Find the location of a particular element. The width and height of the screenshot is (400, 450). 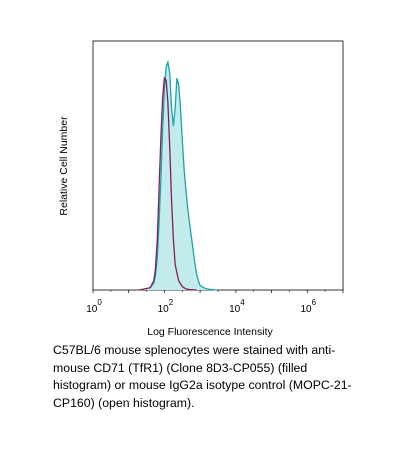

open-histogram-line is located at coordinates (168, 183).